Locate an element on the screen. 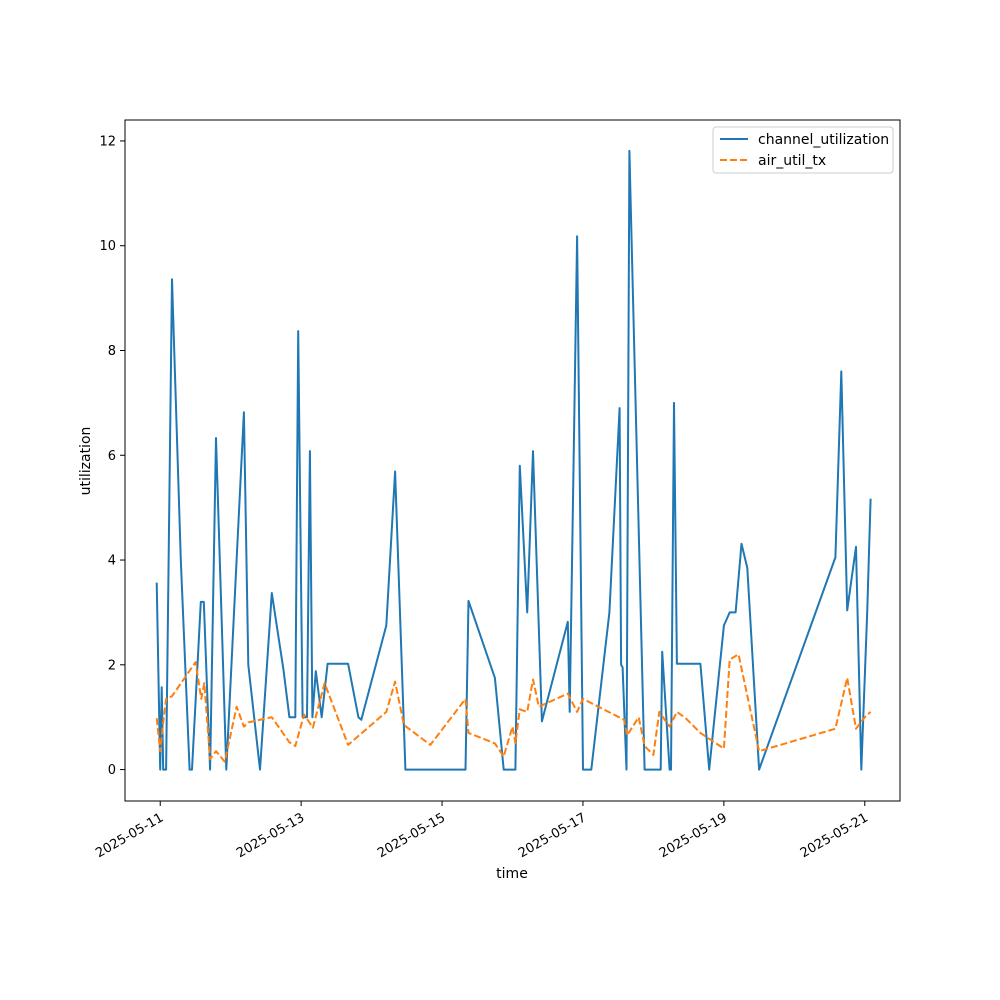 Image resolution: width=1000 pixels, height=1000 pixels. y-tick-label: 0 is located at coordinates (112, 770).